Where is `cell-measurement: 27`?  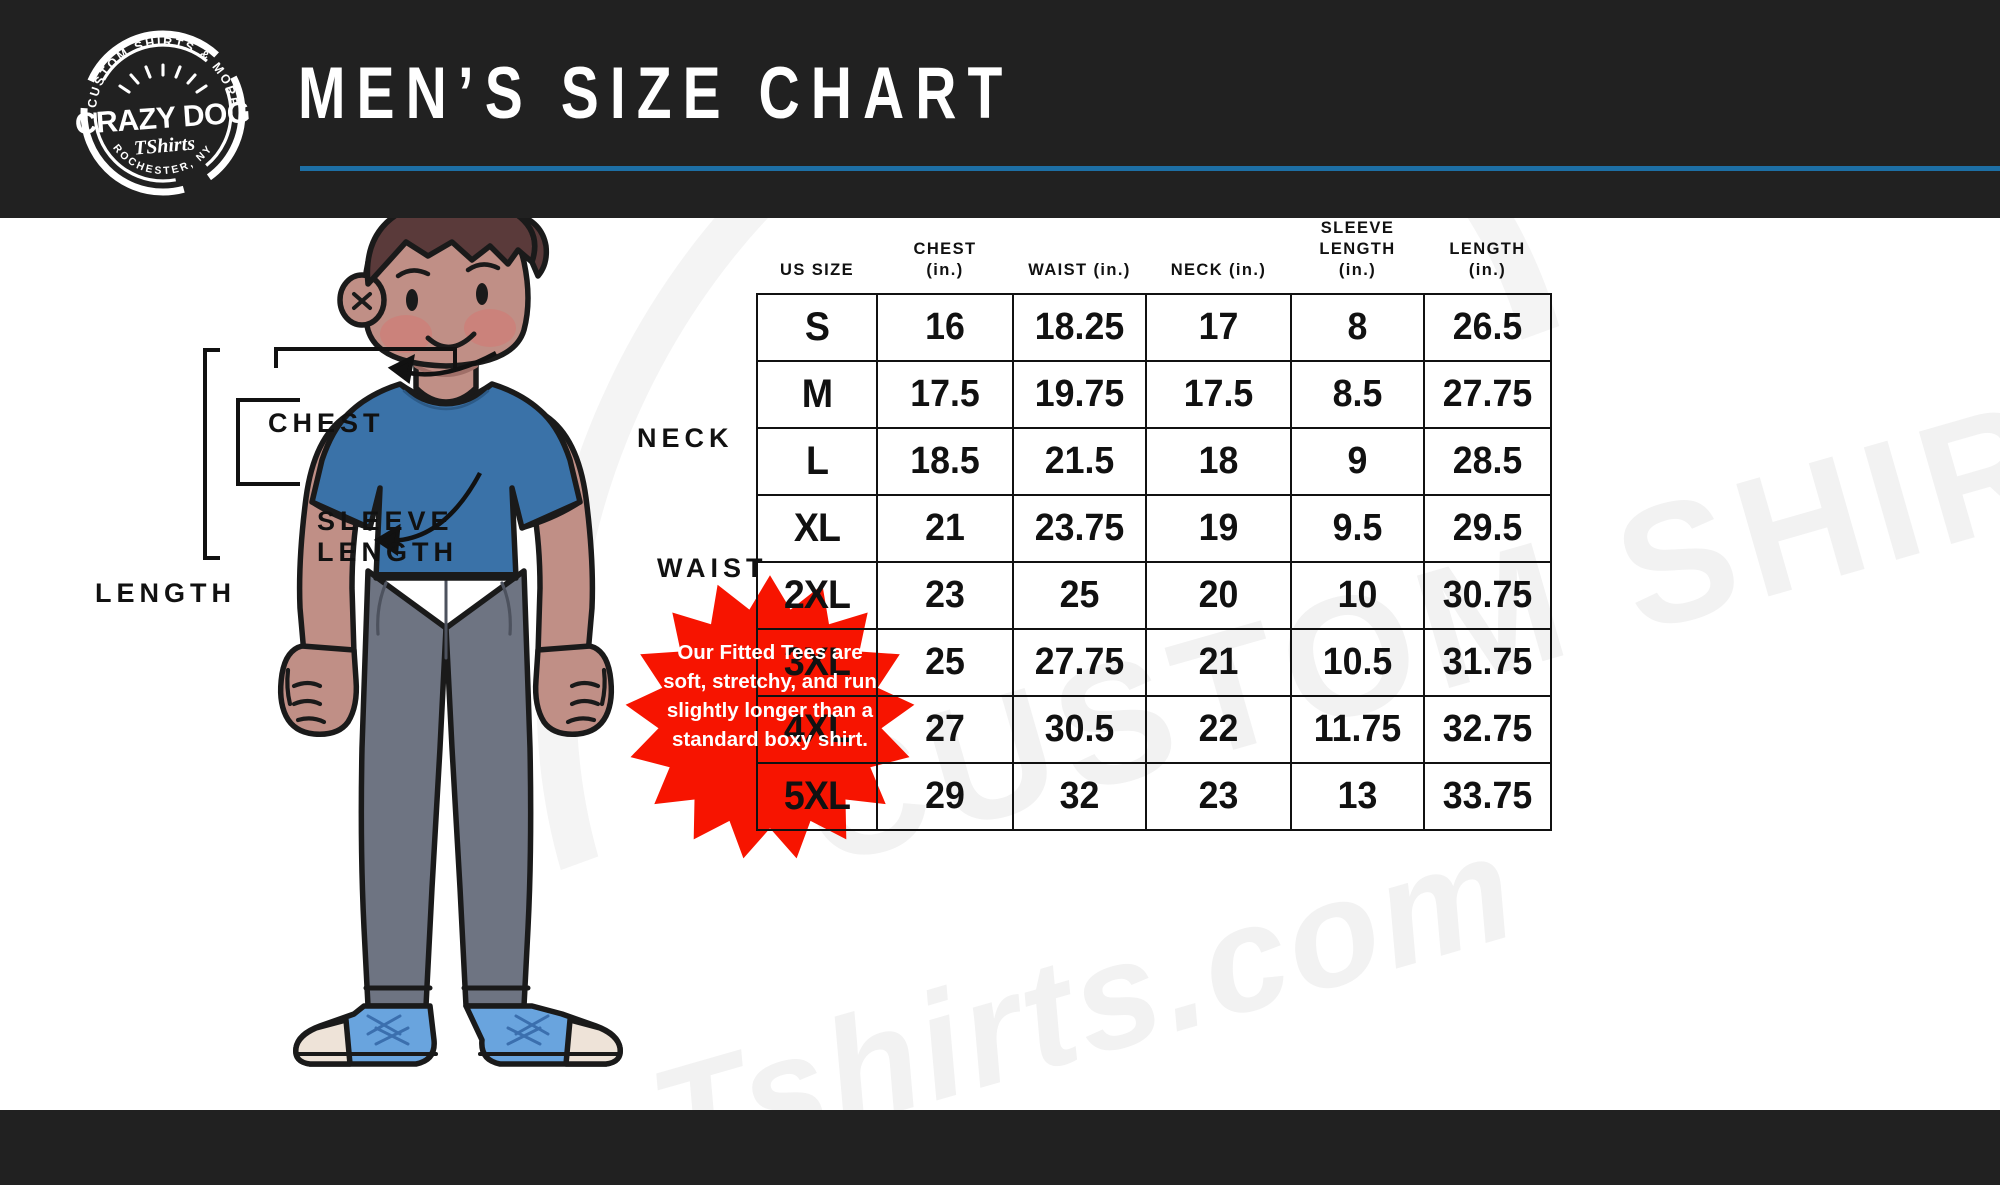 cell-measurement: 27 is located at coordinates (945, 730).